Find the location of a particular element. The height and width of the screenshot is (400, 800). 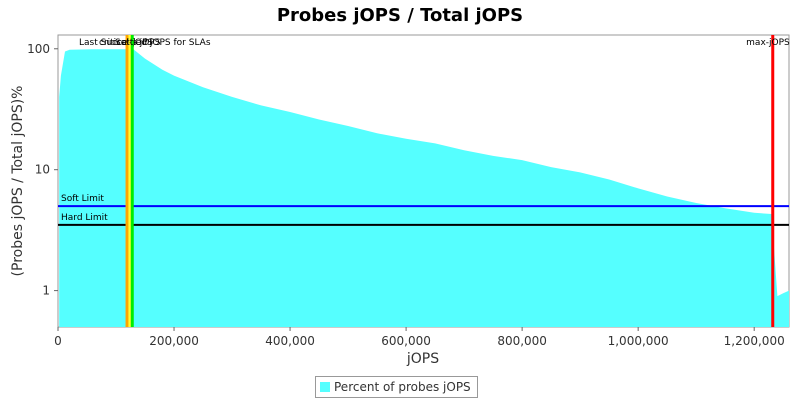

x-tick-label-3: 600,000 is located at coordinates (406, 341).